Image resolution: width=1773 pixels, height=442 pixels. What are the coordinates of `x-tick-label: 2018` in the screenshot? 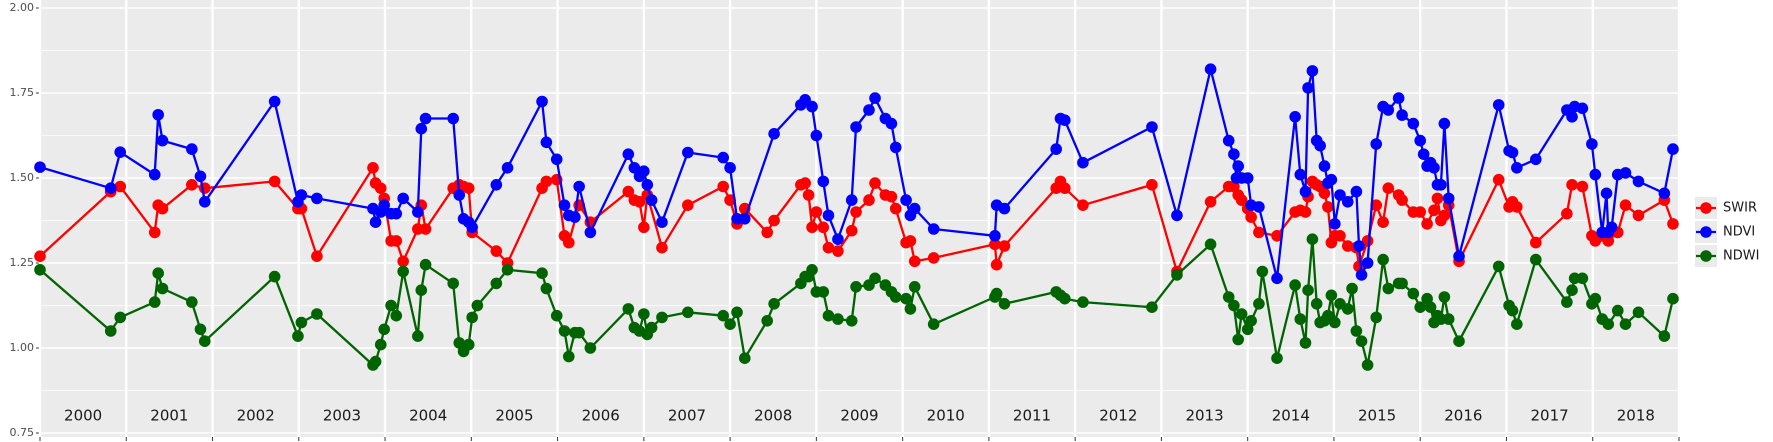 It's located at (1636, 416).